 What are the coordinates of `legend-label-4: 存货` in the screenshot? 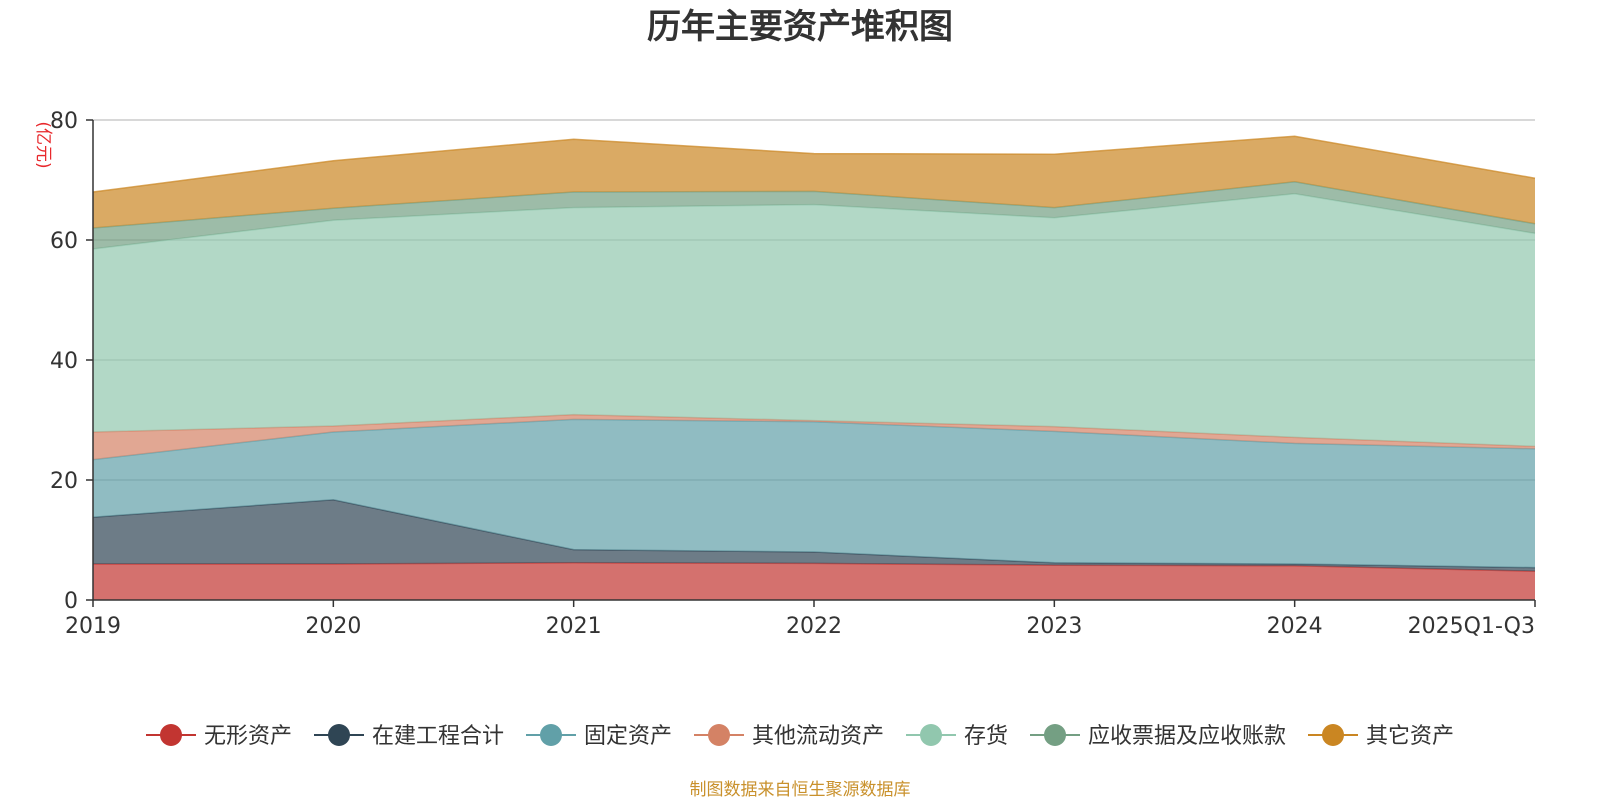 It's located at (986, 736).